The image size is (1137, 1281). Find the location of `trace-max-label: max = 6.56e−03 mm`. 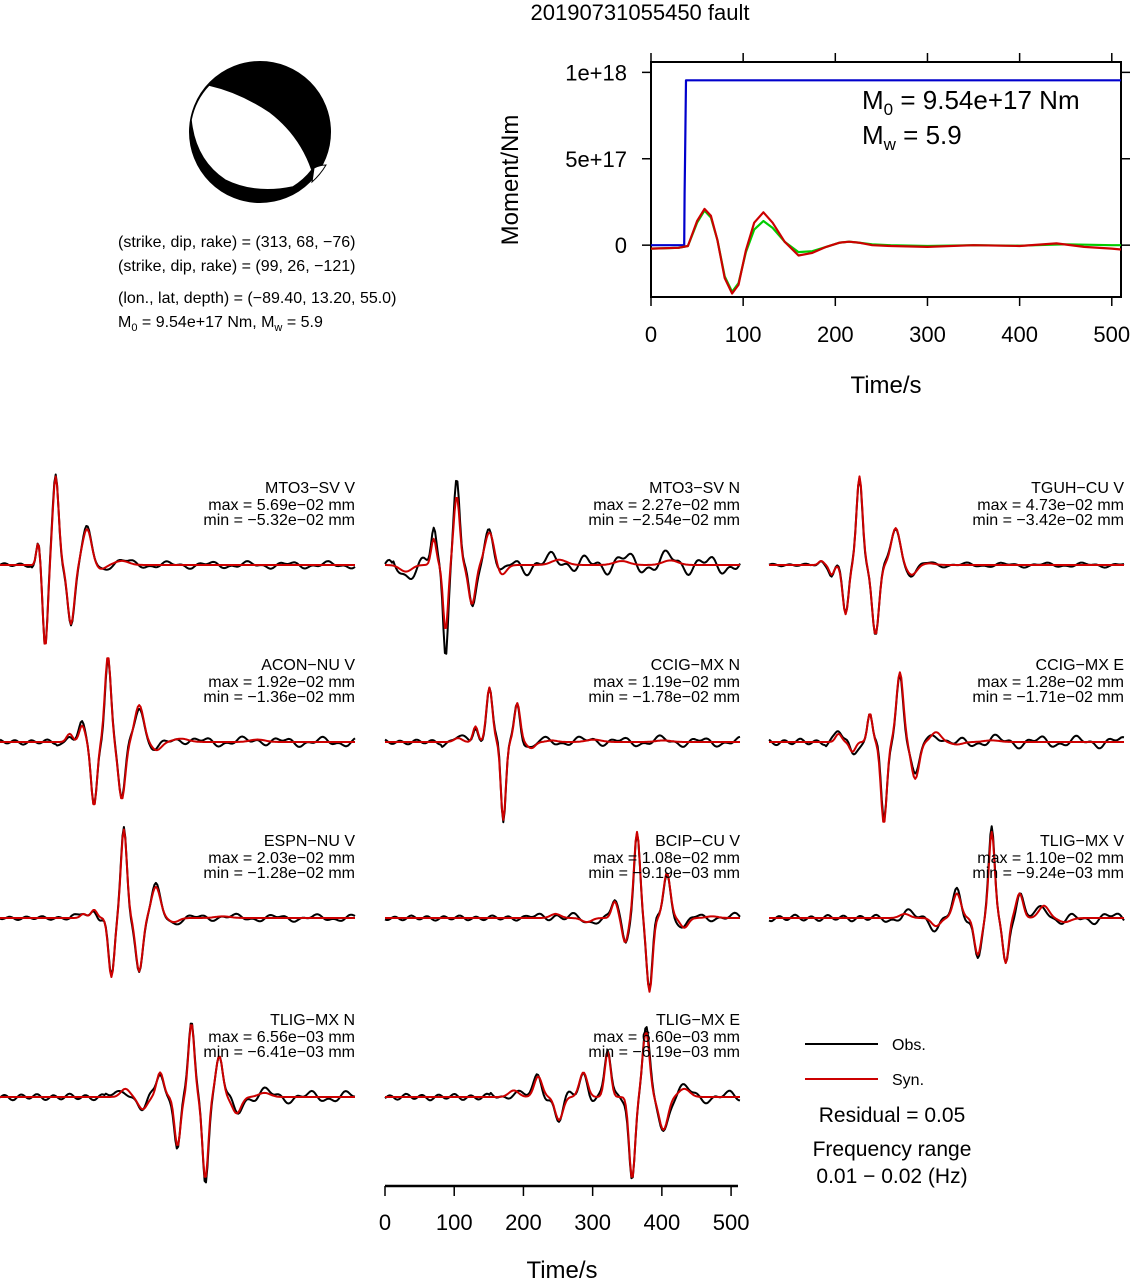

trace-max-label: max = 6.56e−03 mm is located at coordinates (281, 1037).